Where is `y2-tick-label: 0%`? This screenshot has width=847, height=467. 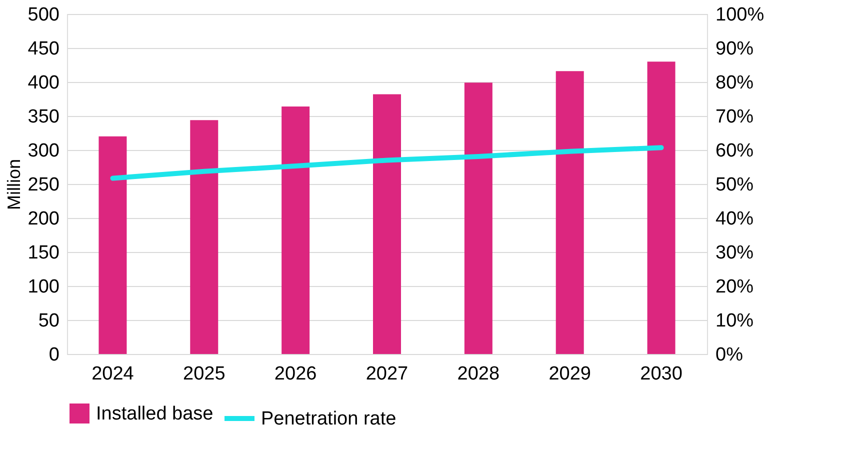
y2-tick-label: 0% is located at coordinates (730, 355).